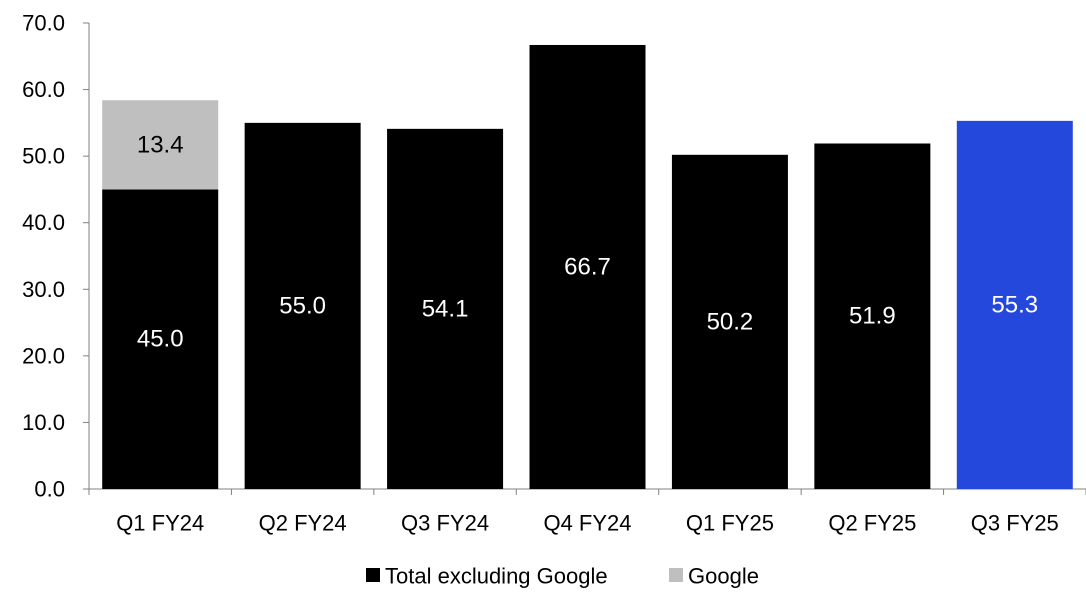 This screenshot has width=1086, height=593. What do you see at coordinates (445, 523) in the screenshot?
I see `x-tick-label: Q3 FY24` at bounding box center [445, 523].